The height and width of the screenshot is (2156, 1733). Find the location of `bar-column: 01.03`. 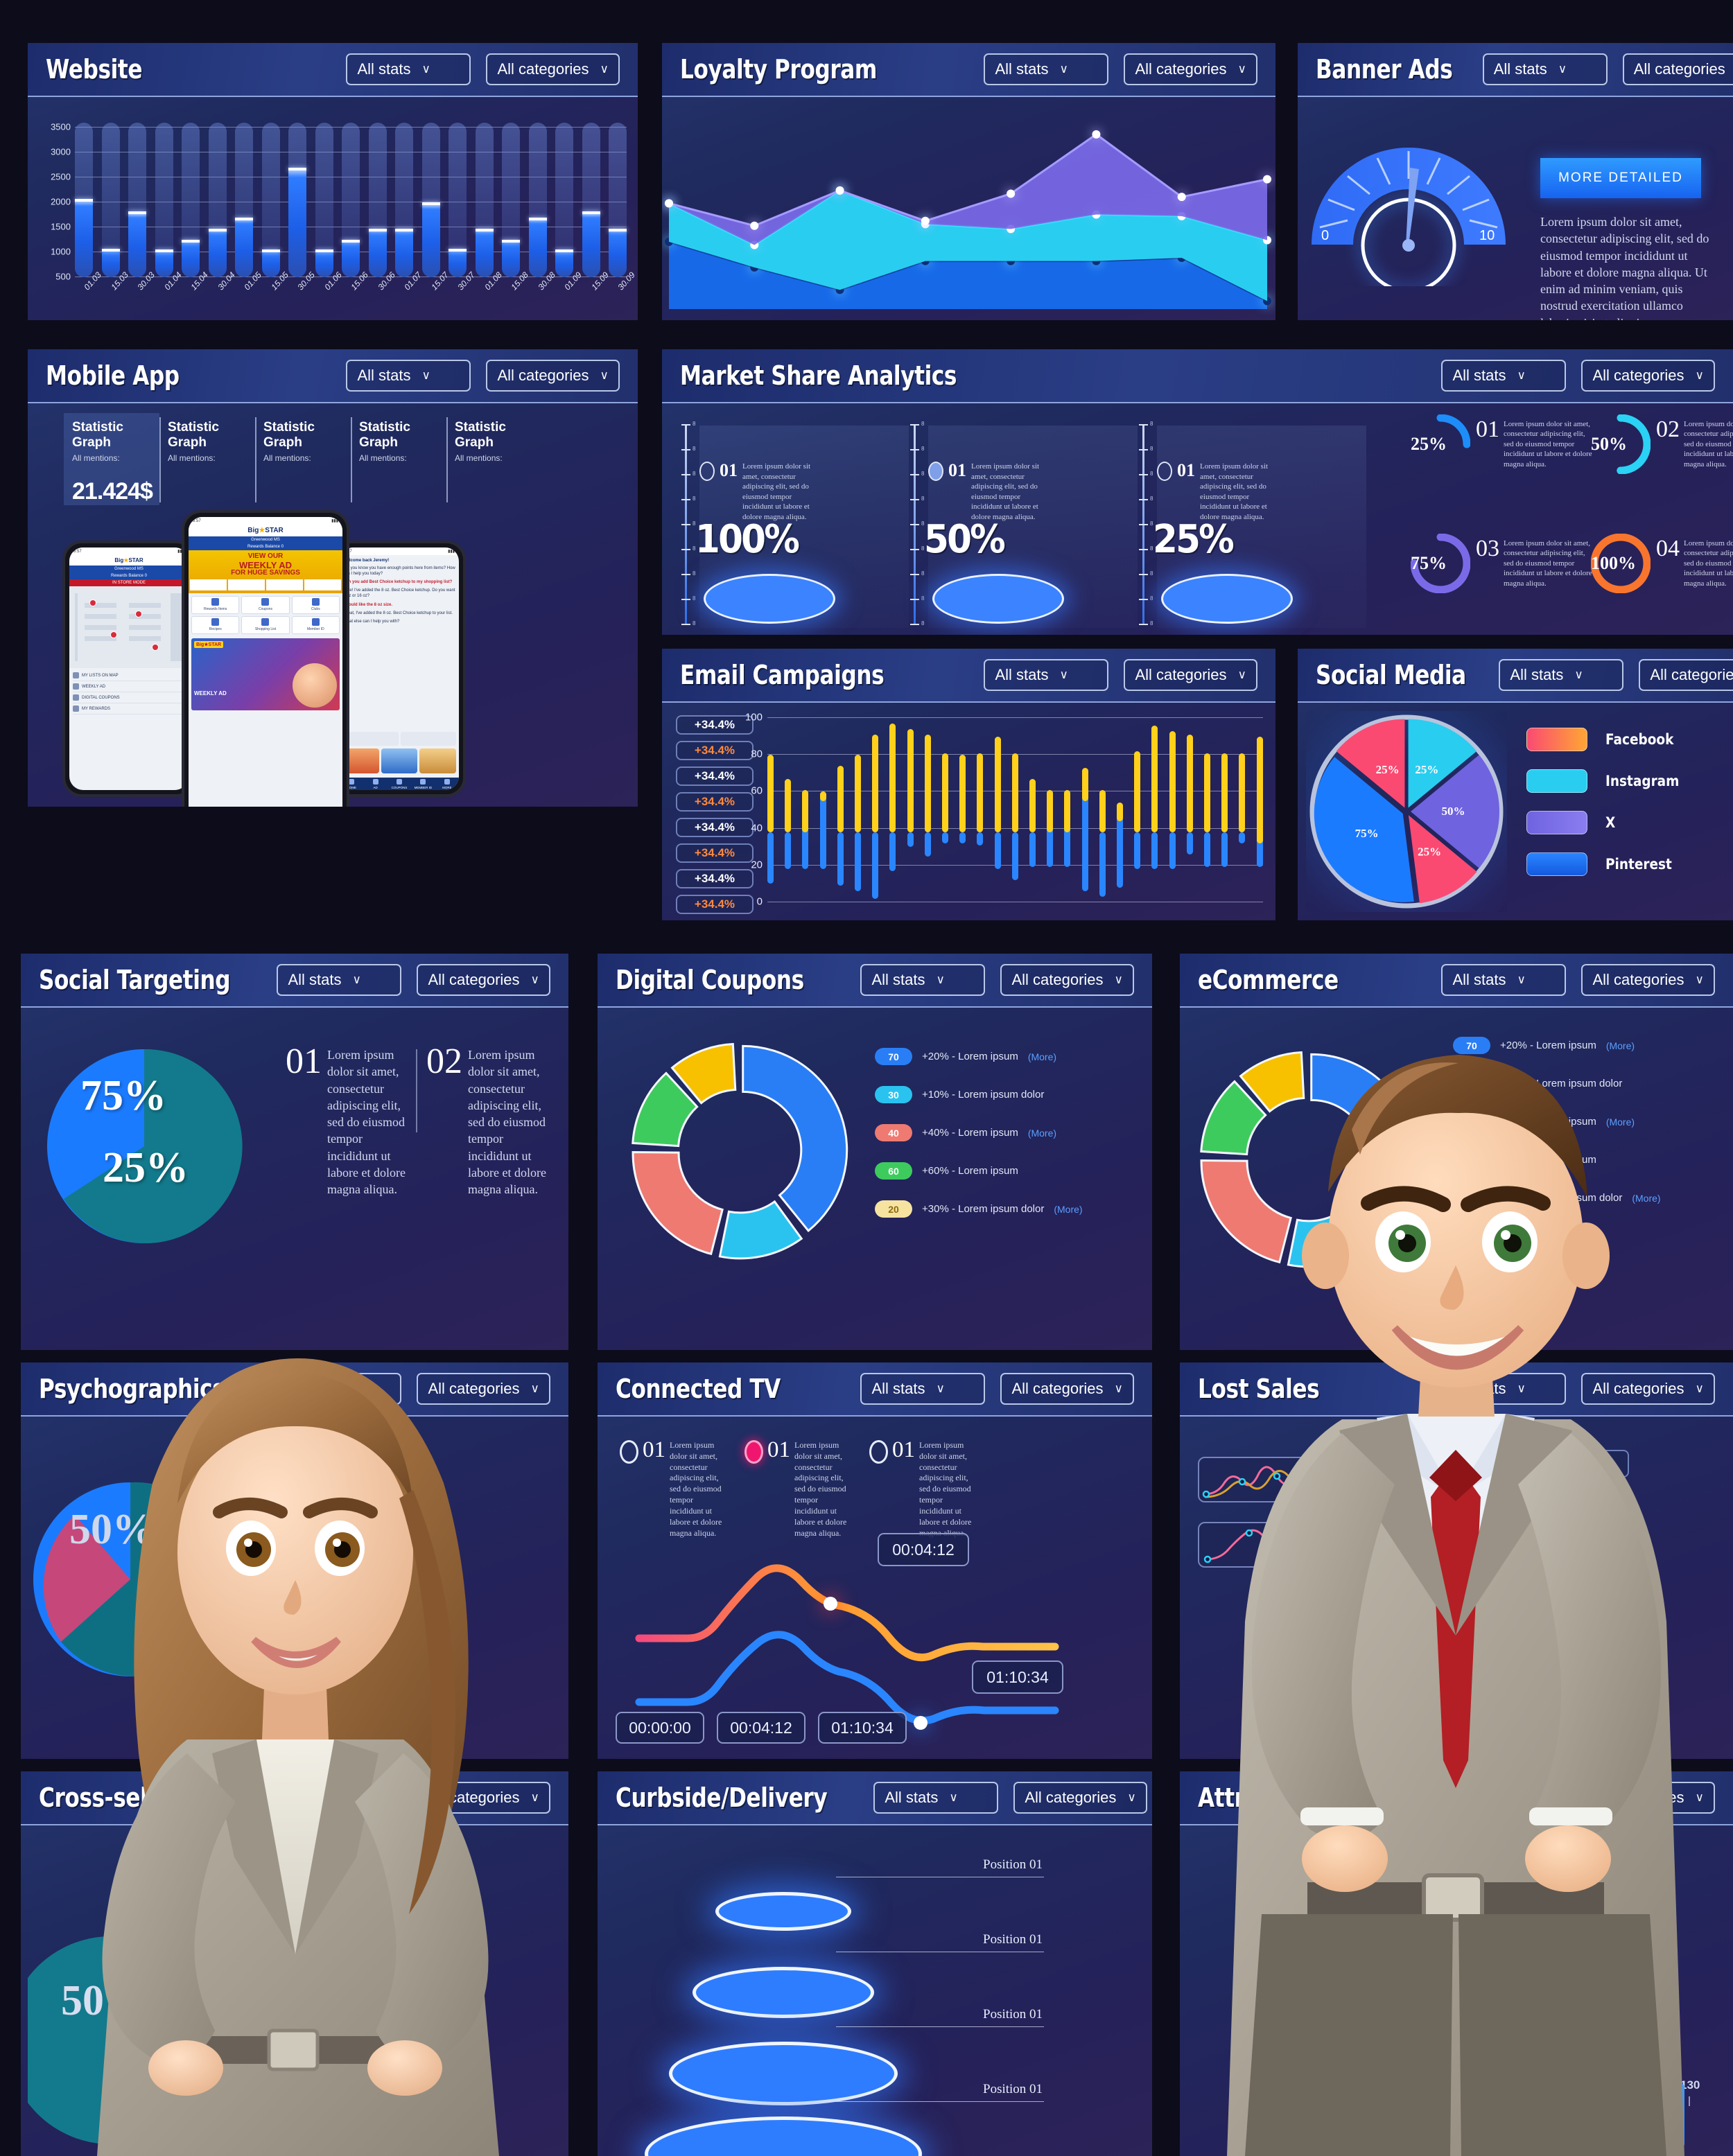

bar-column: 01.03 is located at coordinates (89, 205).